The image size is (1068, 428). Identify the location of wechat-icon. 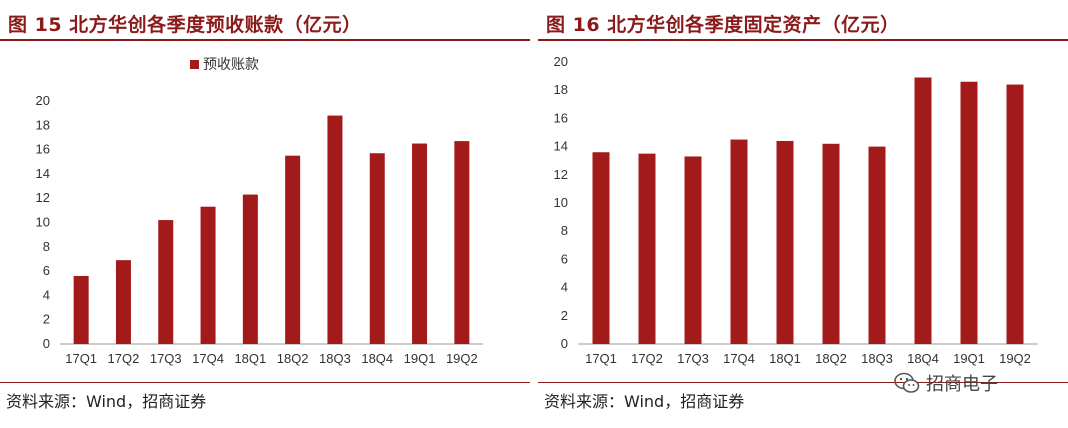
(907, 382).